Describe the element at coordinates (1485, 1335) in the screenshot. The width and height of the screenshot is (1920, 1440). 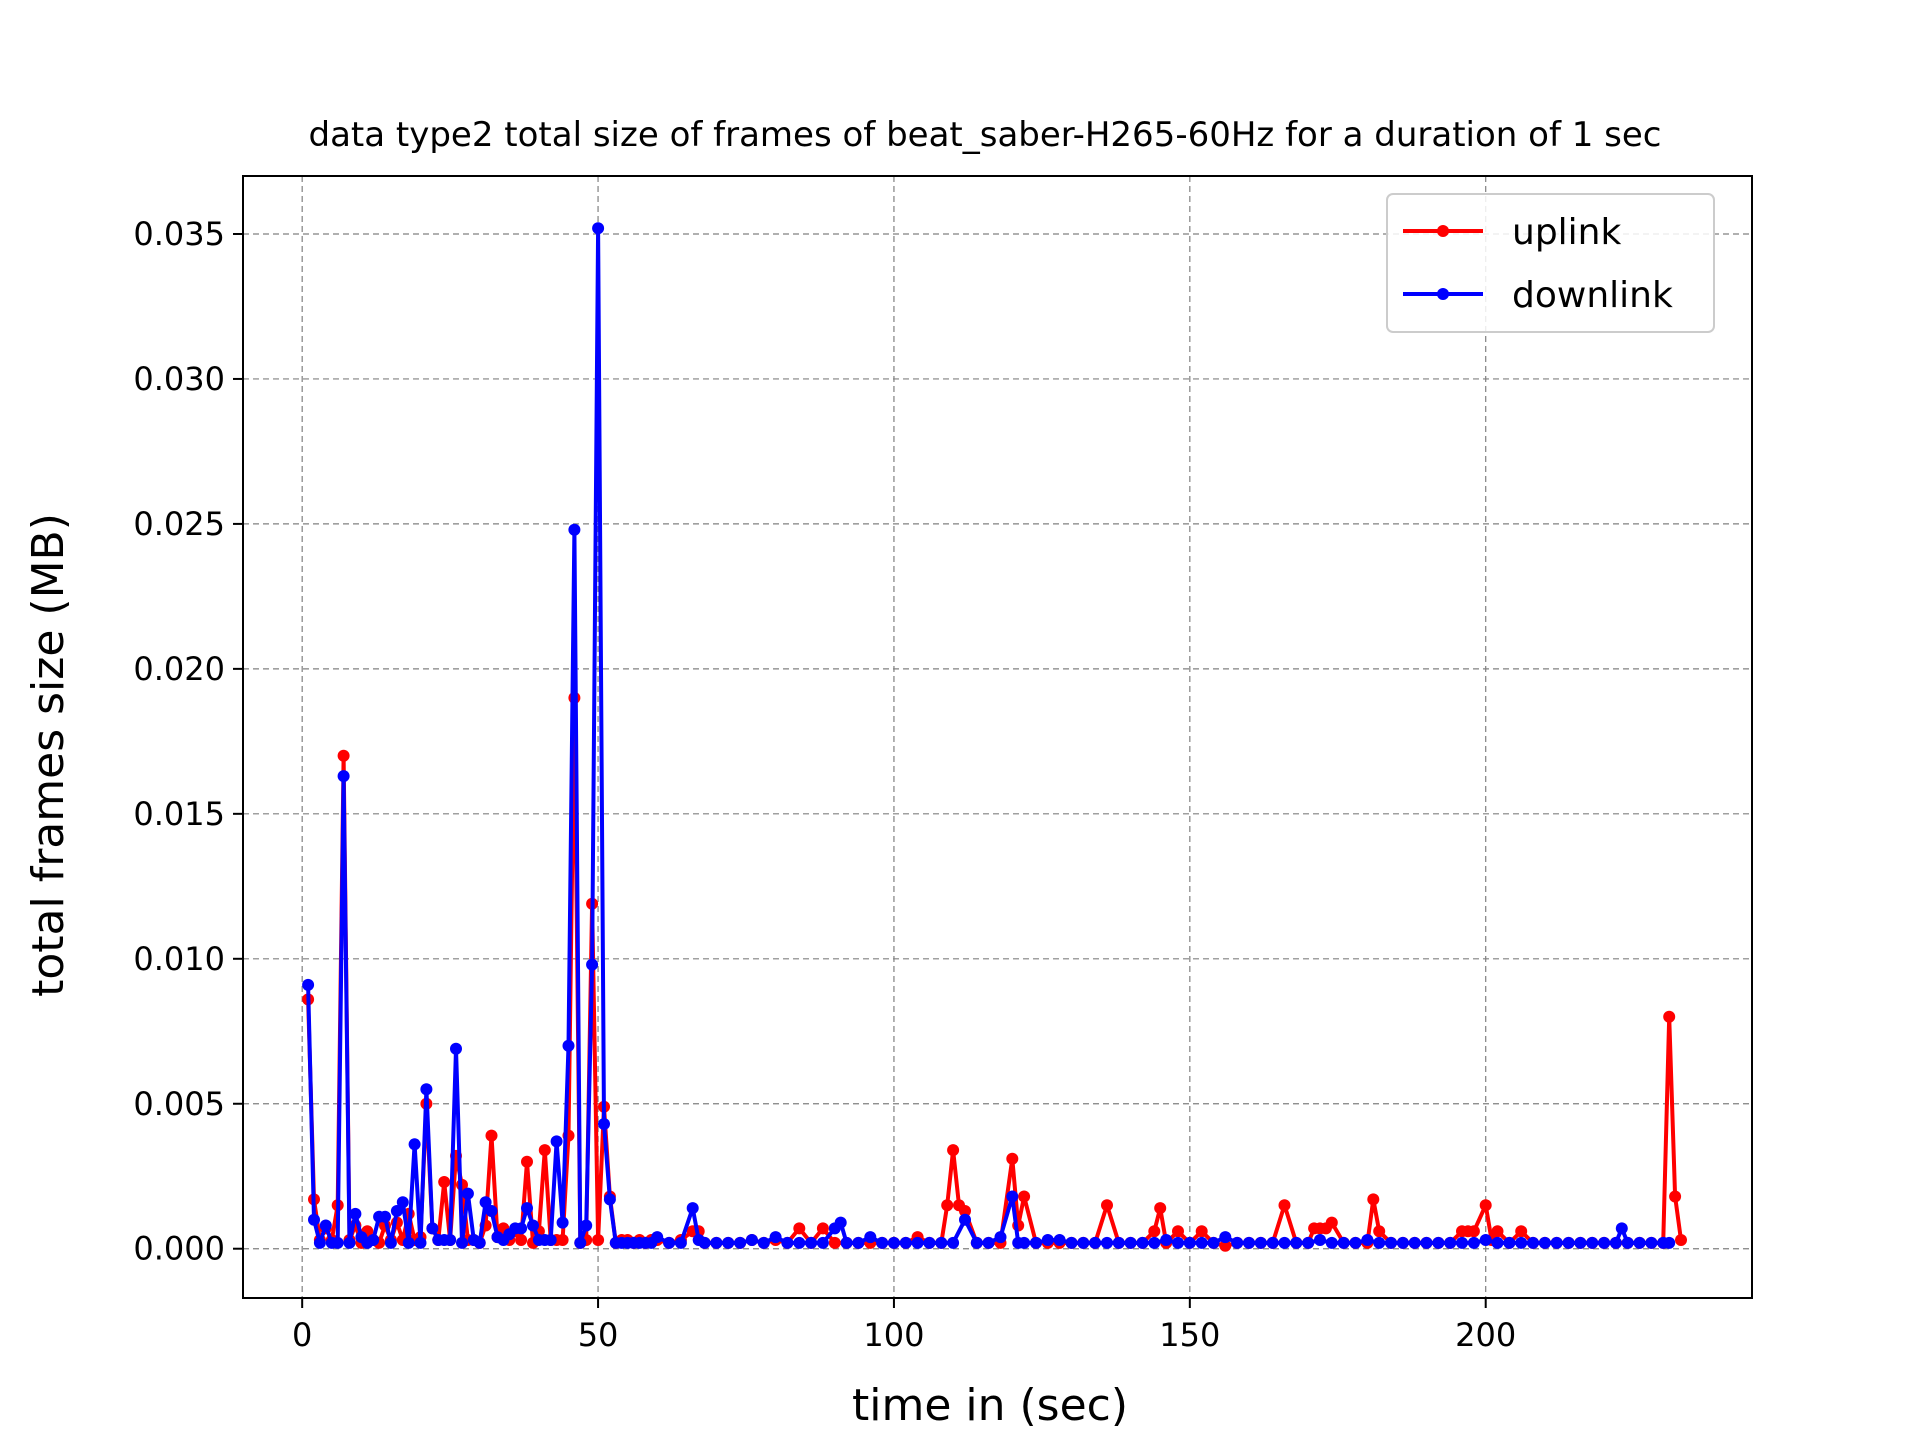
I see `x-tick-label: 200` at that location.